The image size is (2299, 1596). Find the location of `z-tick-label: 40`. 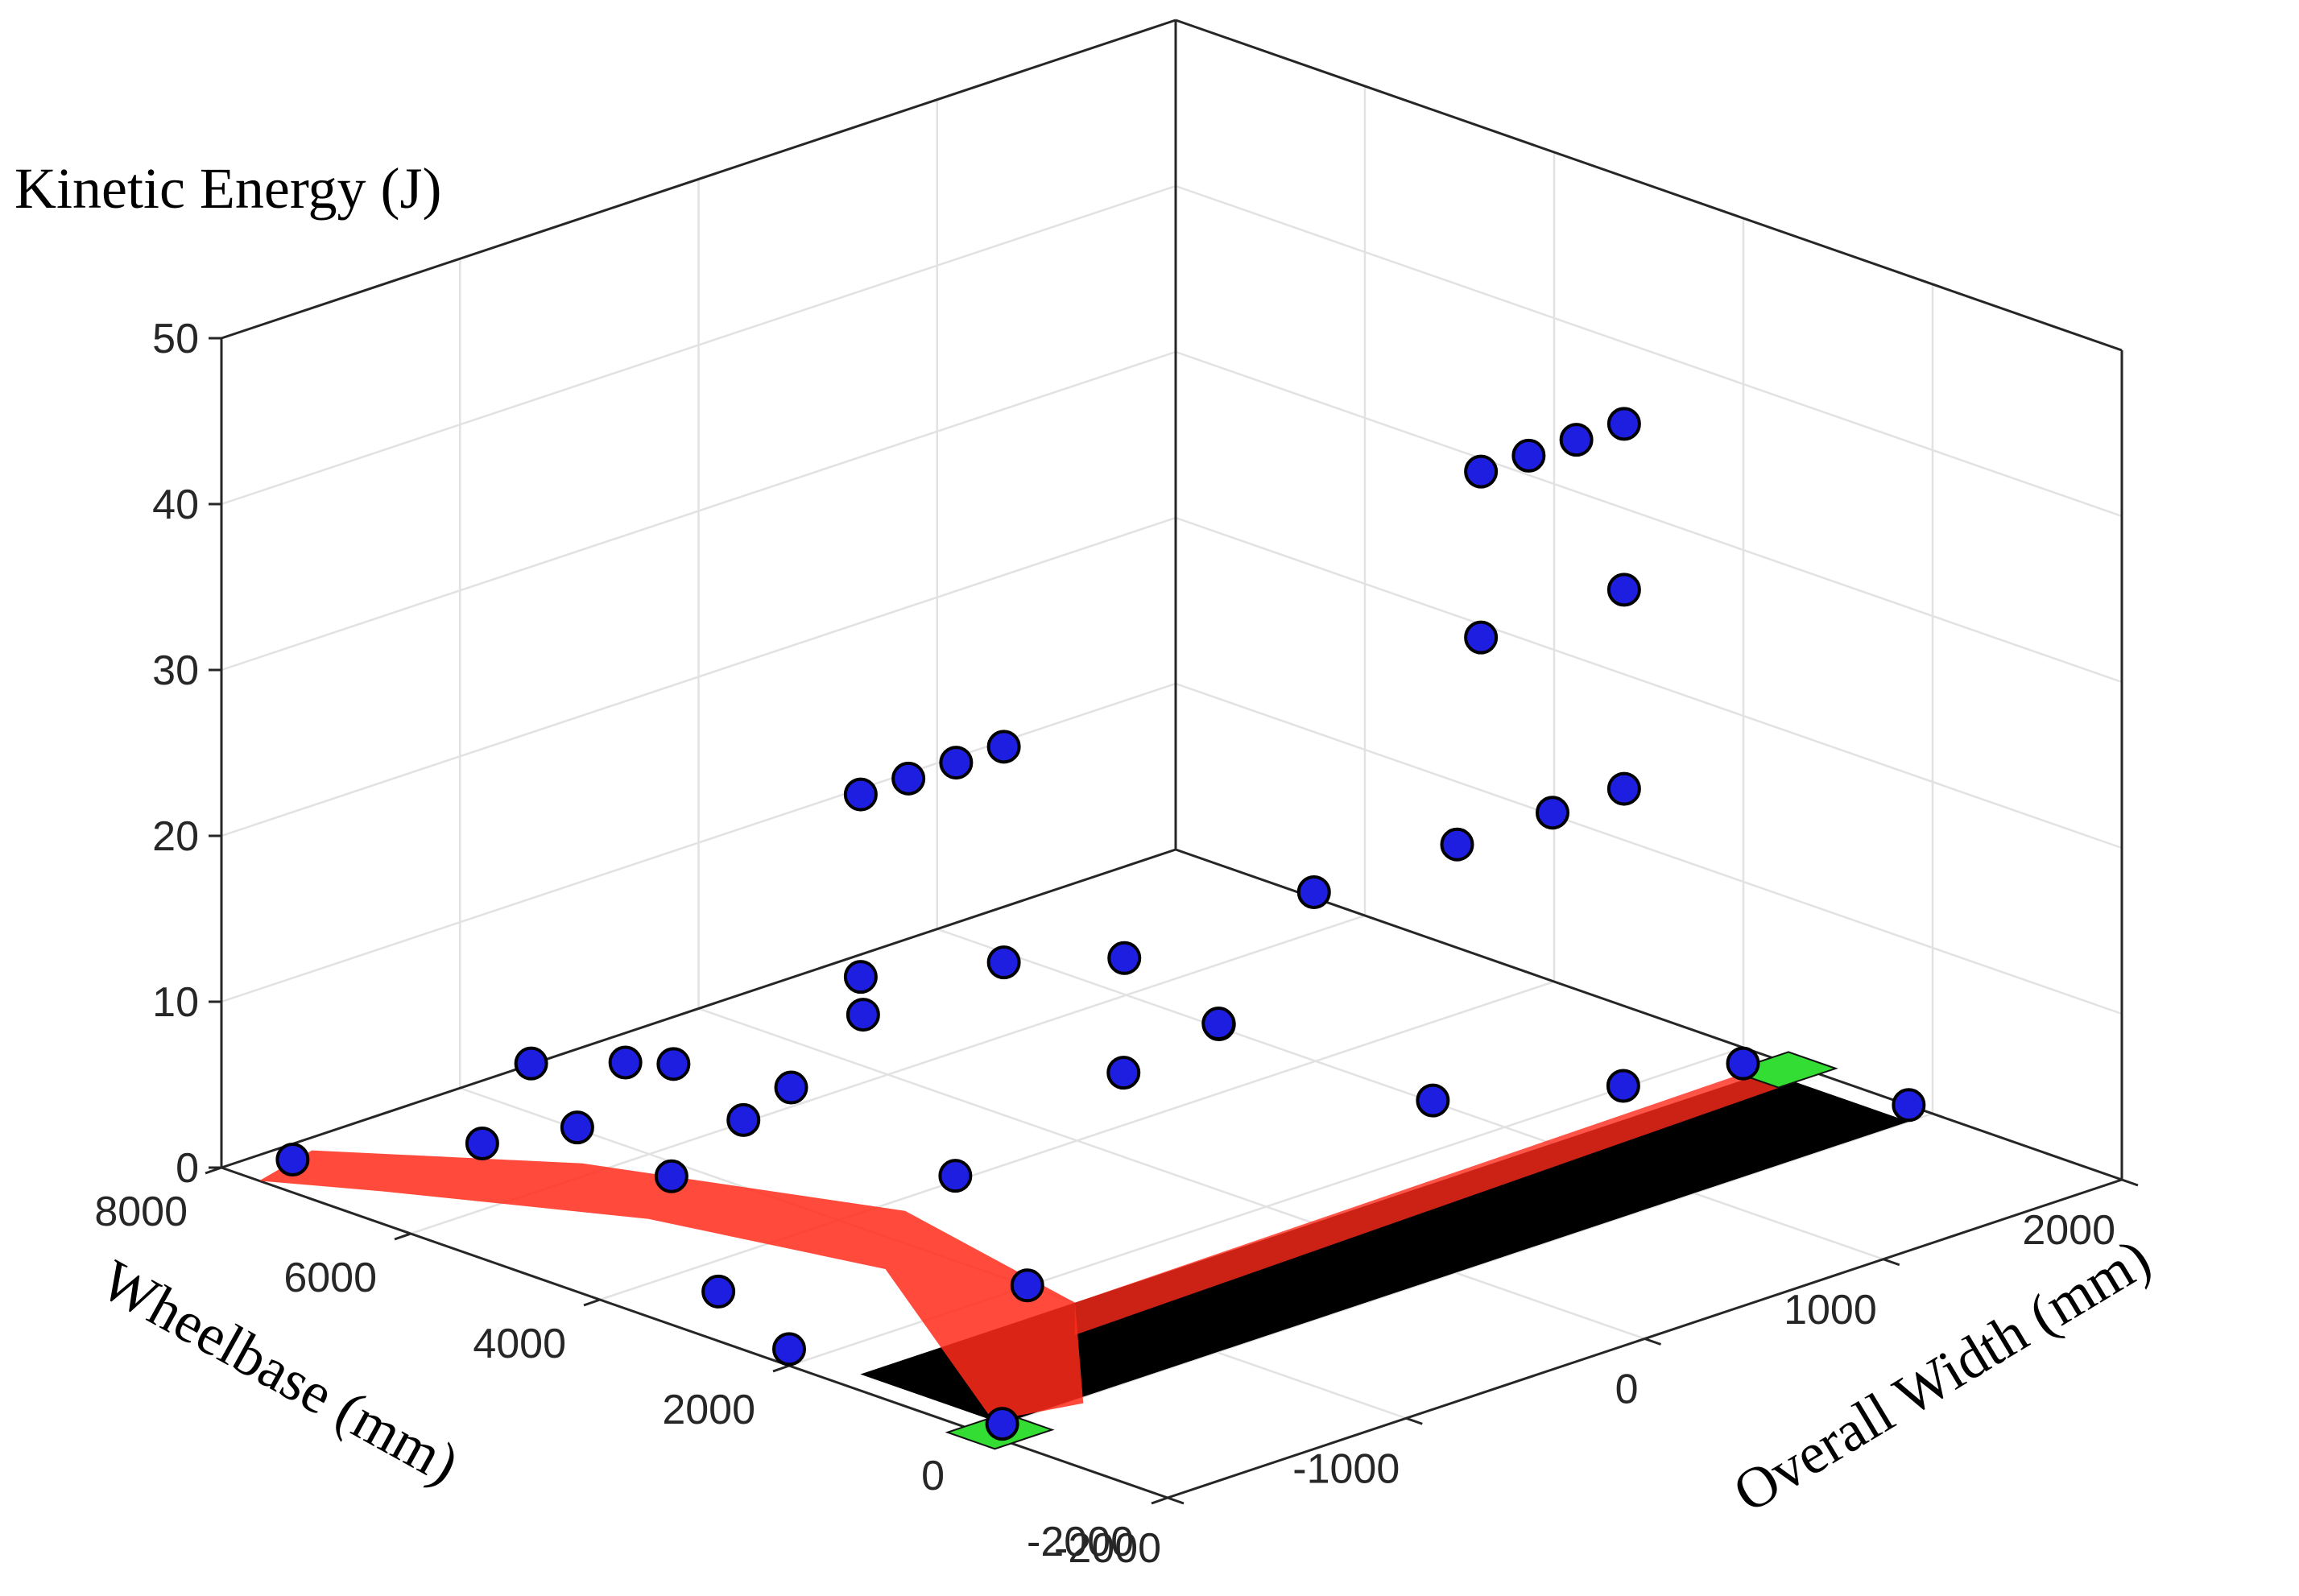

z-tick-label: 40 is located at coordinates (175, 505).